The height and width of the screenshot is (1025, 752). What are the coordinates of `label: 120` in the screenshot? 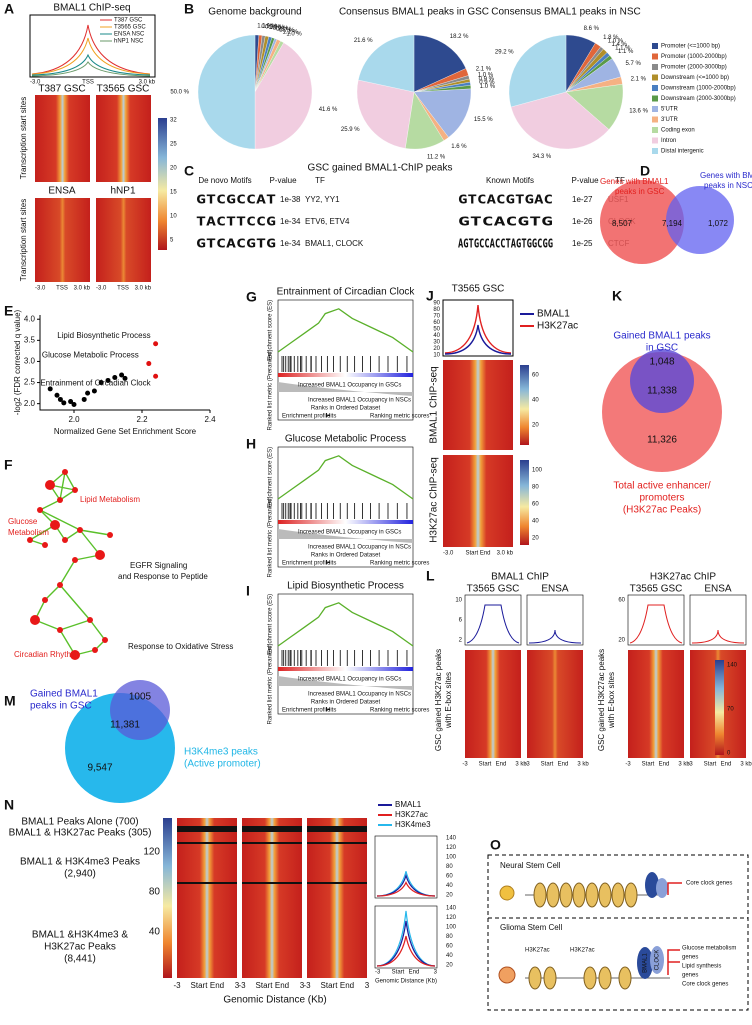 It's located at (451, 848).